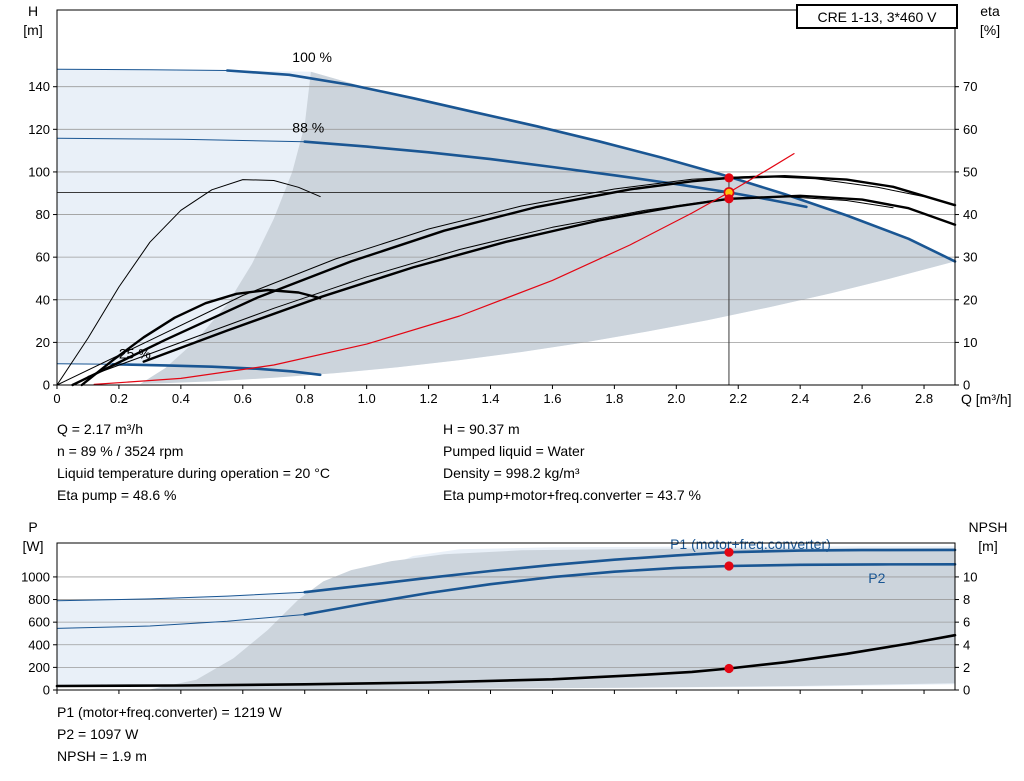 The width and height of the screenshot is (1024, 781). Describe the element at coordinates (312, 57) in the screenshot. I see `label-100pct: 100 %` at that location.